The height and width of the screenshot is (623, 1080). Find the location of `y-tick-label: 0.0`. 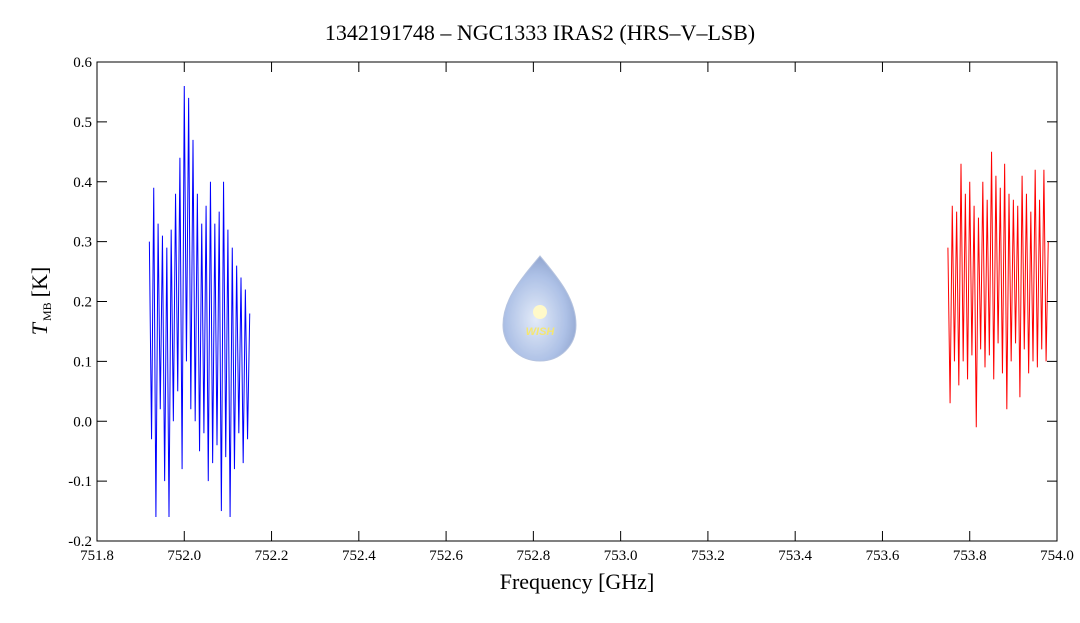

y-tick-label: 0.0 is located at coordinates (82, 422).